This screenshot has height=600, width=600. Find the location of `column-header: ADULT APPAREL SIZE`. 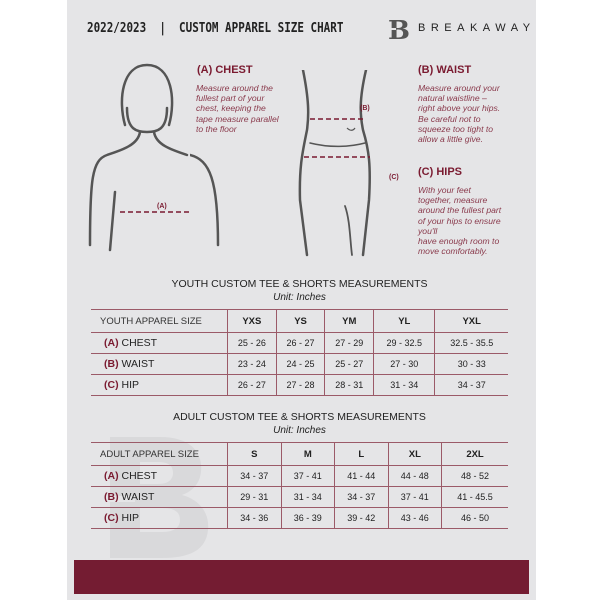

column-header: ADULT APPAREL SIZE is located at coordinates (159, 454).